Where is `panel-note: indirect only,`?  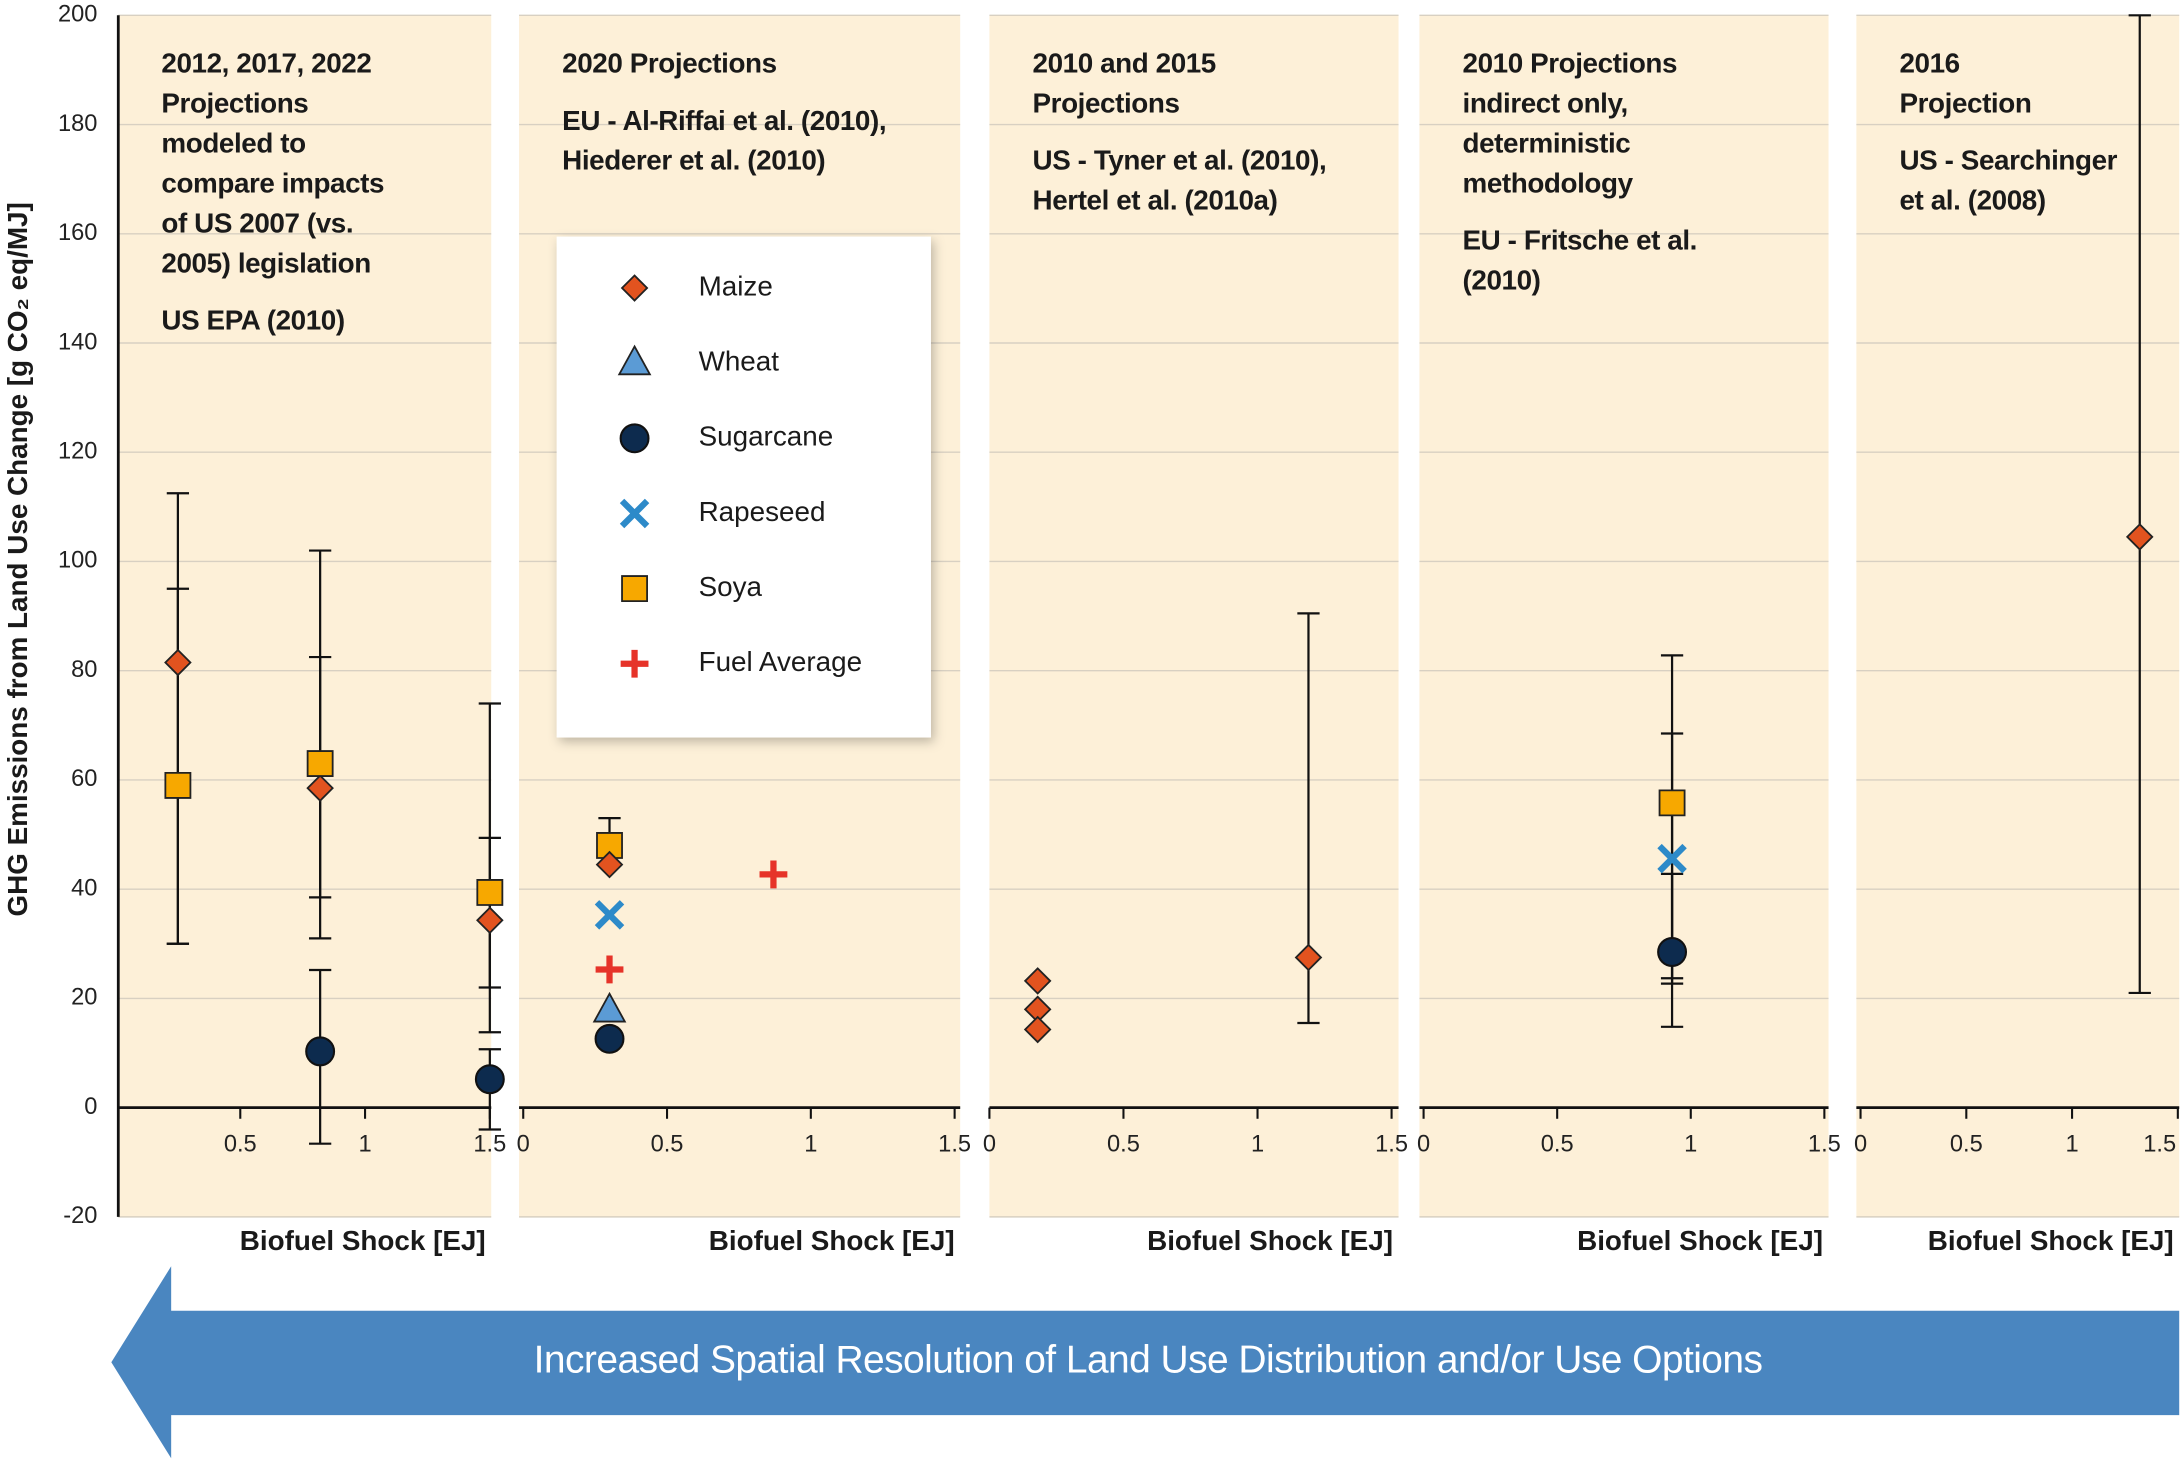 panel-note: indirect only, is located at coordinates (1545, 103).